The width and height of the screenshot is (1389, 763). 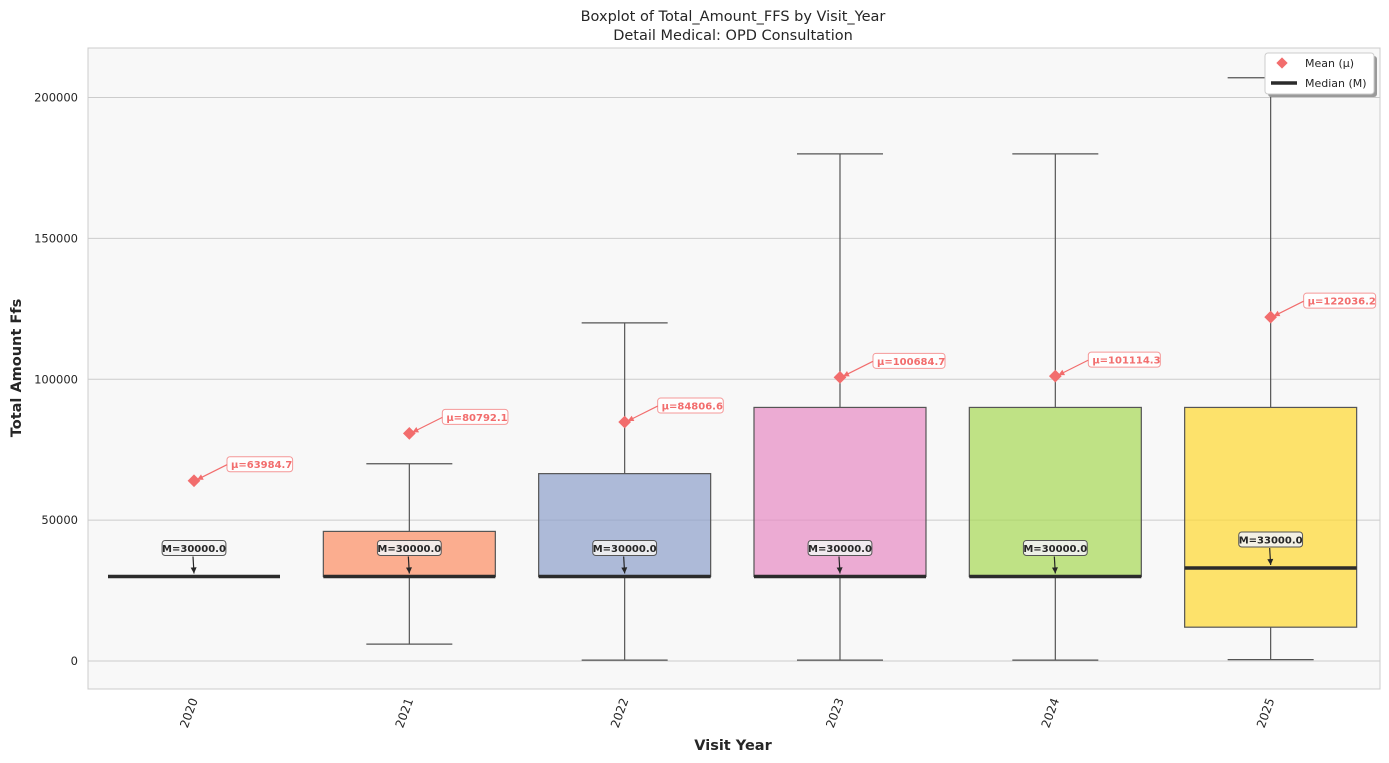 I want to click on median-label: M=33000.0, so click(x=1271, y=541).